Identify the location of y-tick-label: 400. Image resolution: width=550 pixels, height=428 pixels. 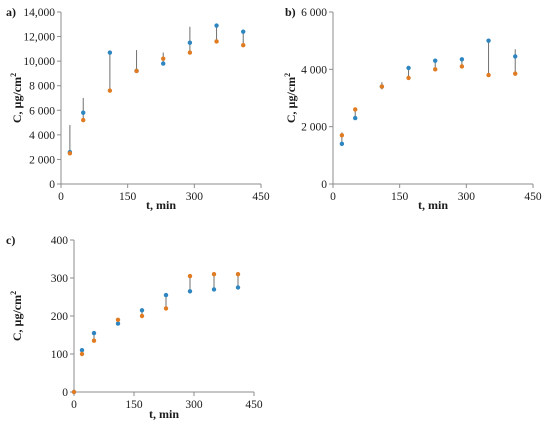
(60, 241).